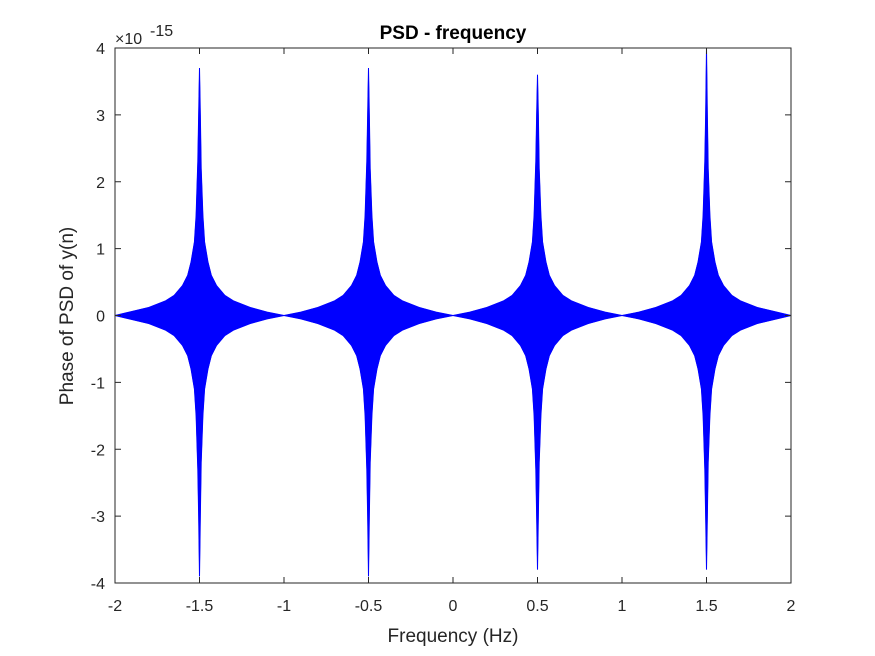  What do you see at coordinates (369, 606) in the screenshot?
I see `x-tick-label: -0.5` at bounding box center [369, 606].